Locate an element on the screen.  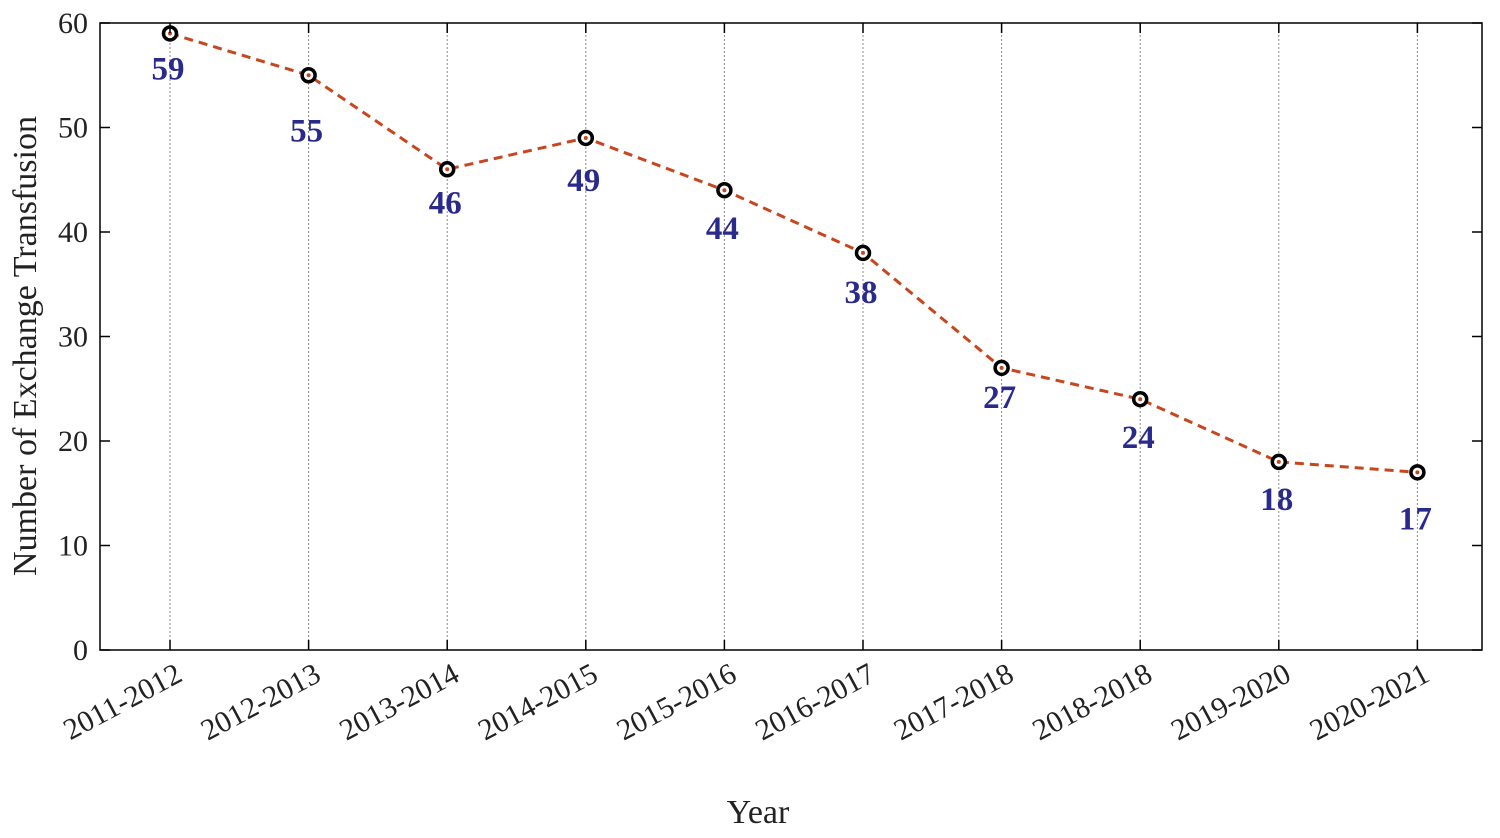
data-label: 17 is located at coordinates (1415, 519).